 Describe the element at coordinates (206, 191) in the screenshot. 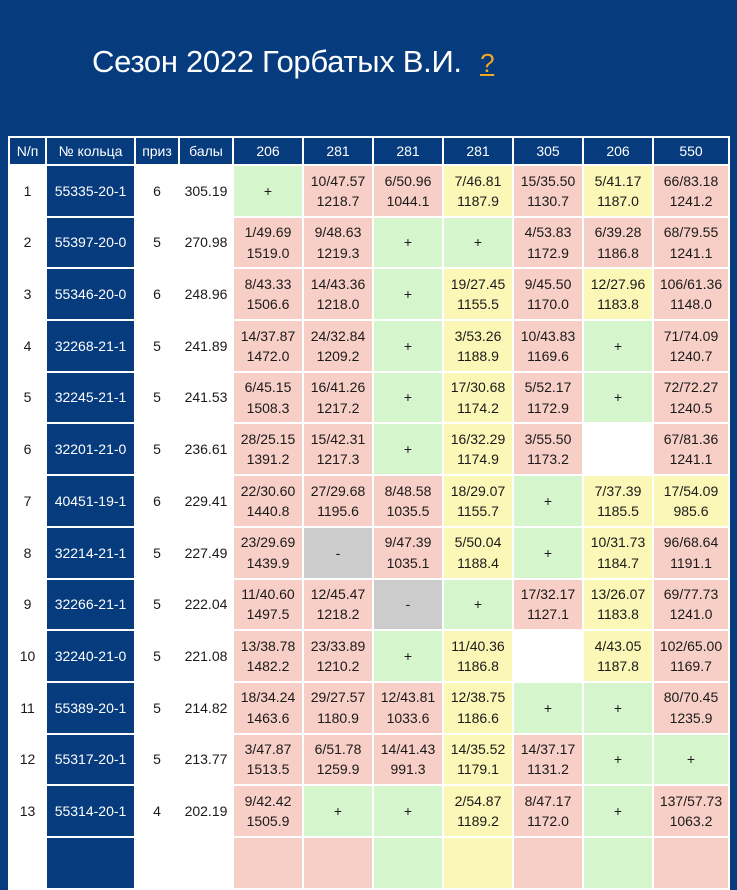

I see `points-cell: 305.19` at that location.